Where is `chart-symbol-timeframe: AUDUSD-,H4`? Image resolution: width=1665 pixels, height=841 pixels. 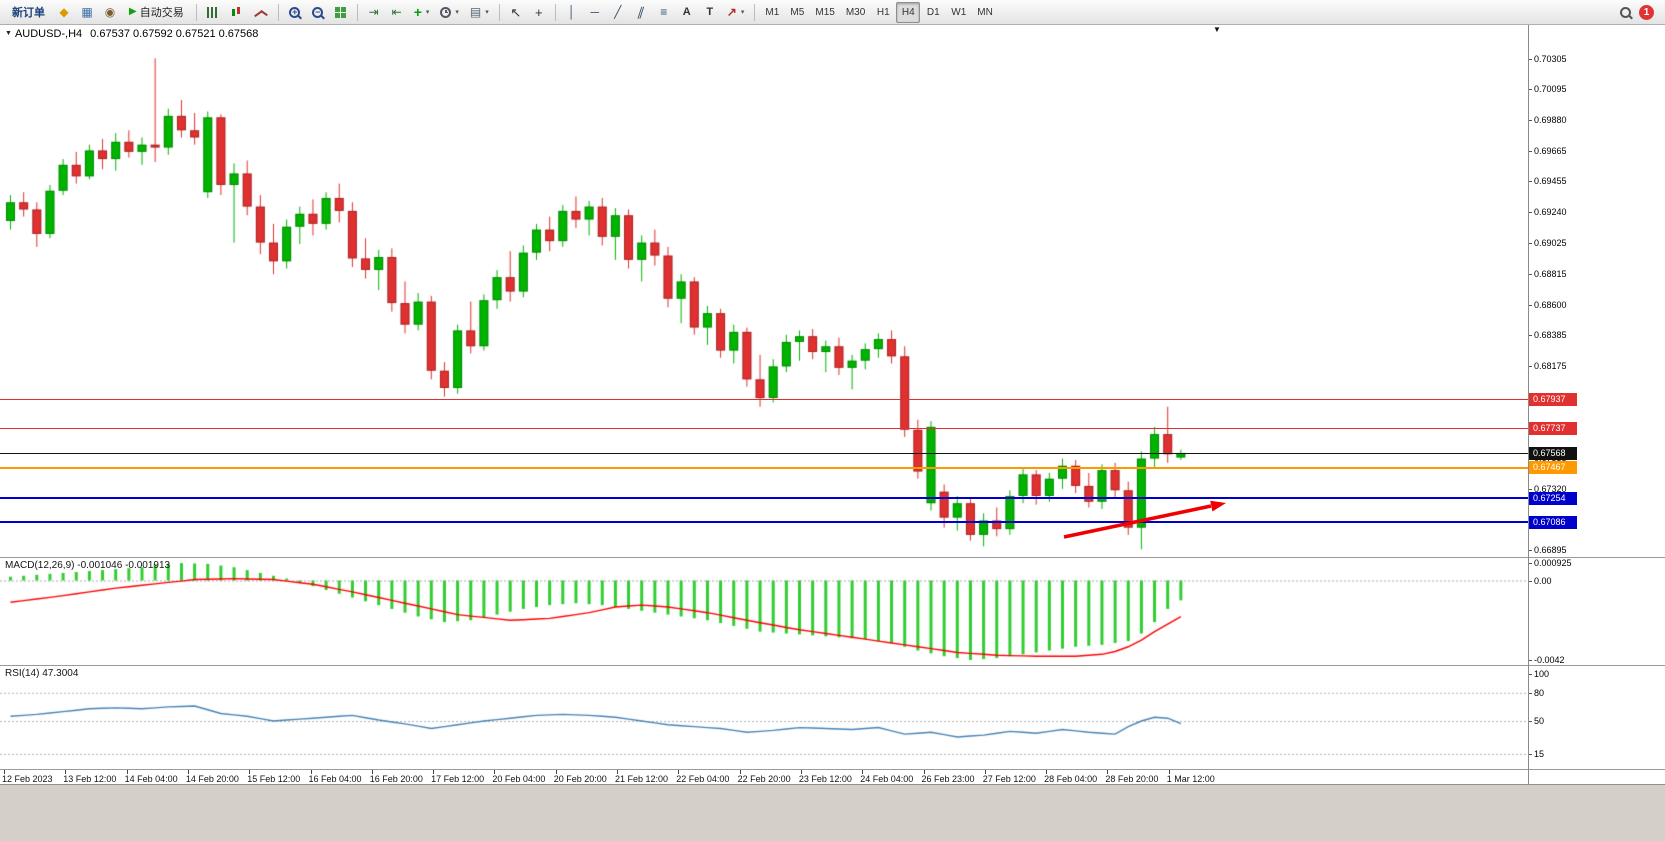
chart-symbol-timeframe: AUDUSD-,H4 is located at coordinates (48, 34).